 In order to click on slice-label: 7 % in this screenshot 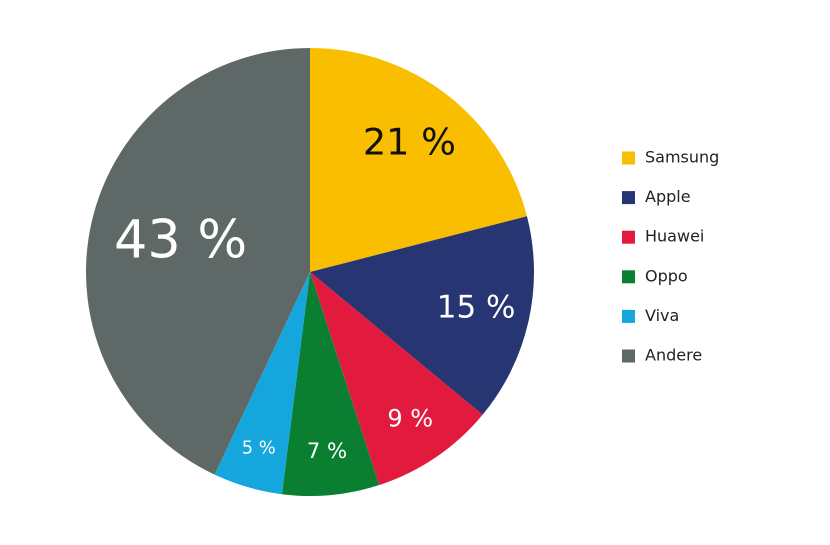, I will do `click(327, 450)`.